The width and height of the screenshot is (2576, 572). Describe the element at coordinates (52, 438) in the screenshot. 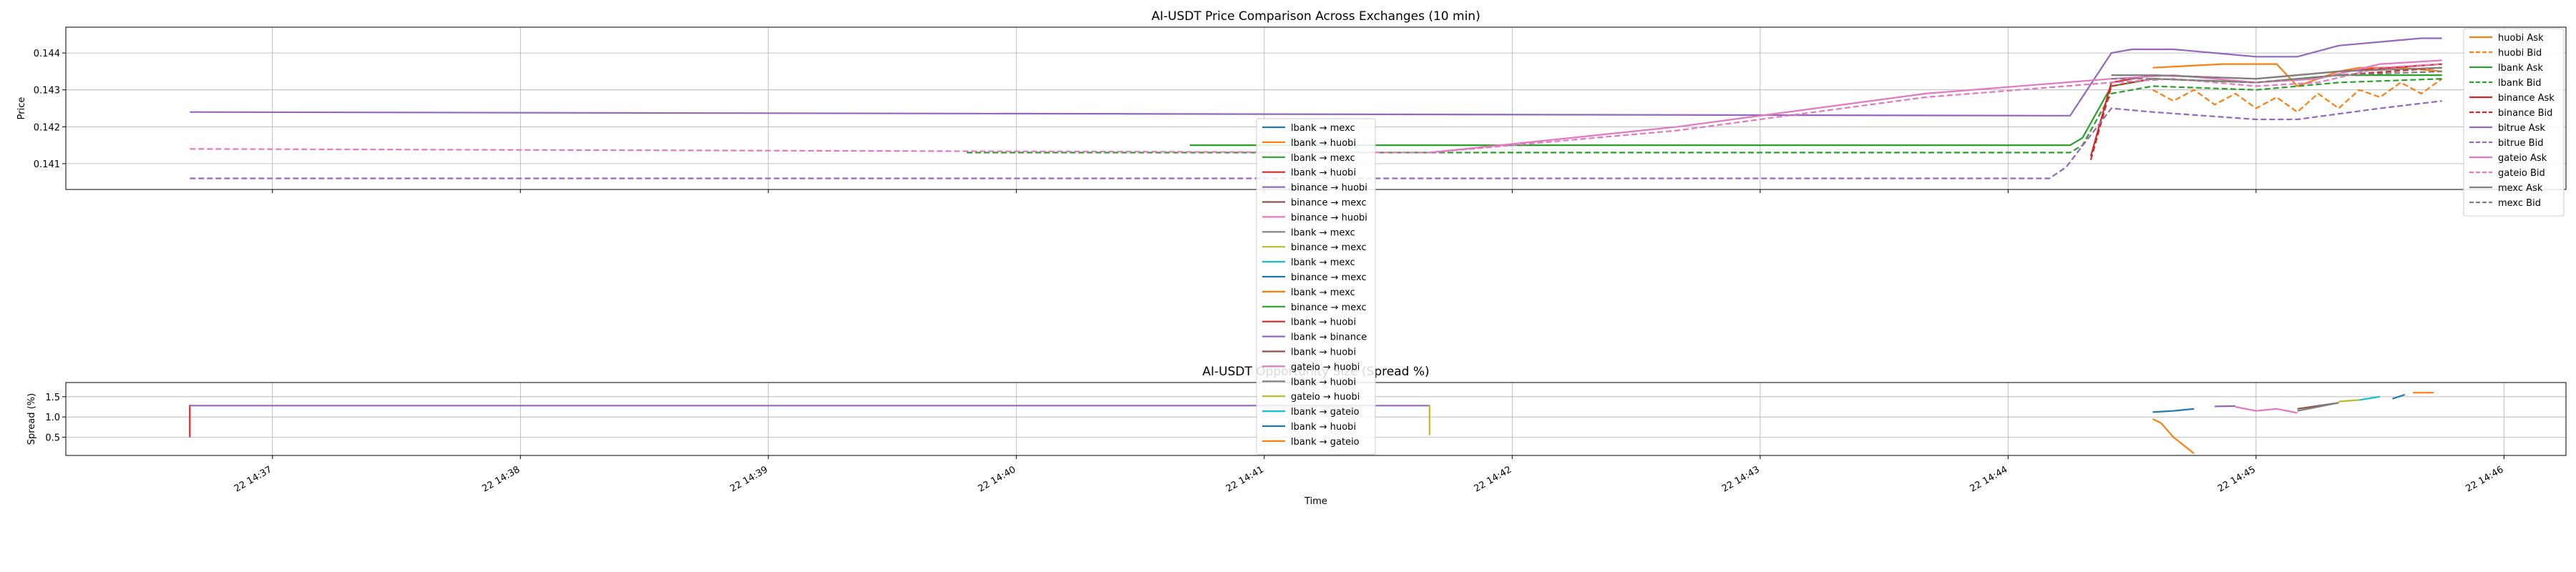

I see `y-tick-label: 0.5` at that location.